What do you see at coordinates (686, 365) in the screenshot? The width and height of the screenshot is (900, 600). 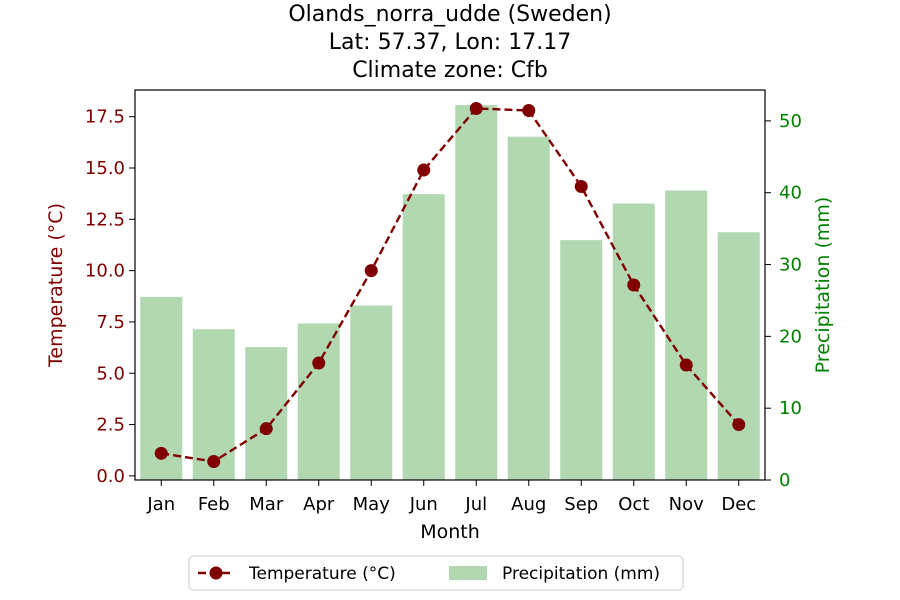 I see `temperature-point-nov` at bounding box center [686, 365].